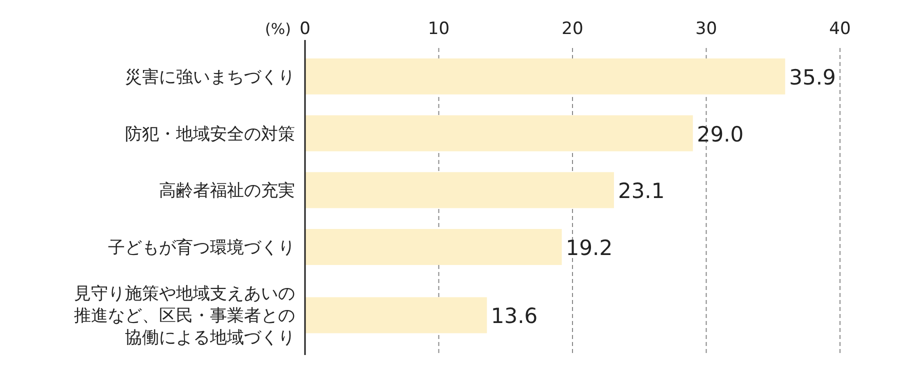 The width and height of the screenshot is (900, 373). What do you see at coordinates (720, 134) in the screenshot?
I see `data-label: 29.0` at bounding box center [720, 134].